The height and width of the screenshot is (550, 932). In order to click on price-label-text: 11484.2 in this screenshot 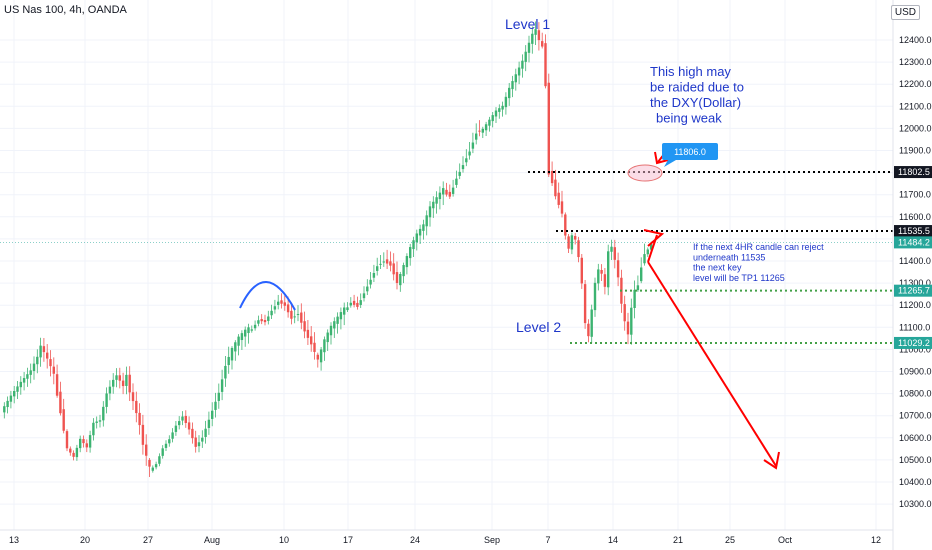, I will do `click(914, 242)`.